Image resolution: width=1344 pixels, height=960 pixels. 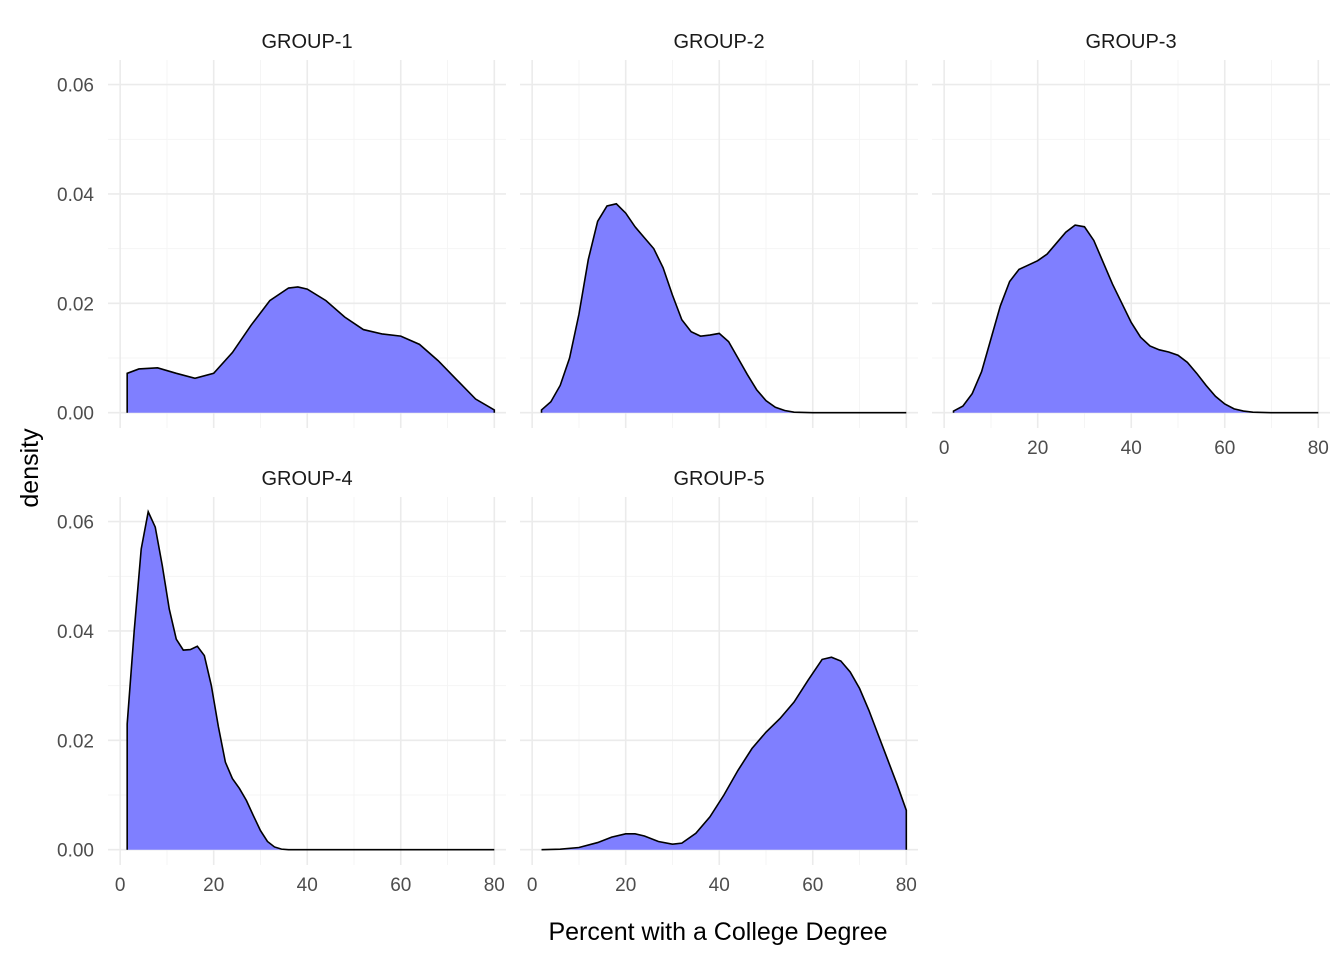 I want to click on panel-4: GROUP-4 0.00 0.02 0.04 0.06 0 20 40 60 80, so click(x=281, y=682).